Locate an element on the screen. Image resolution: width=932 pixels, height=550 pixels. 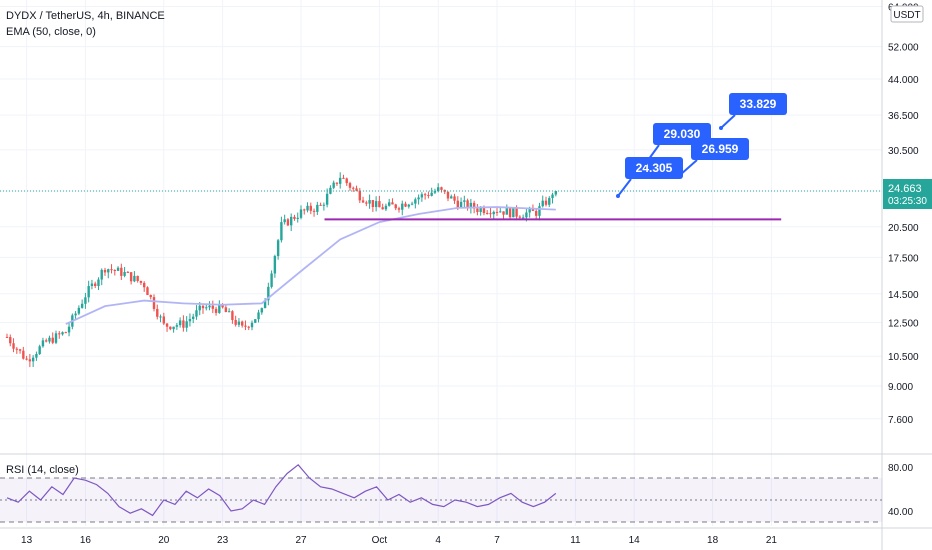
time-tick-label: 23 is located at coordinates (223, 540).